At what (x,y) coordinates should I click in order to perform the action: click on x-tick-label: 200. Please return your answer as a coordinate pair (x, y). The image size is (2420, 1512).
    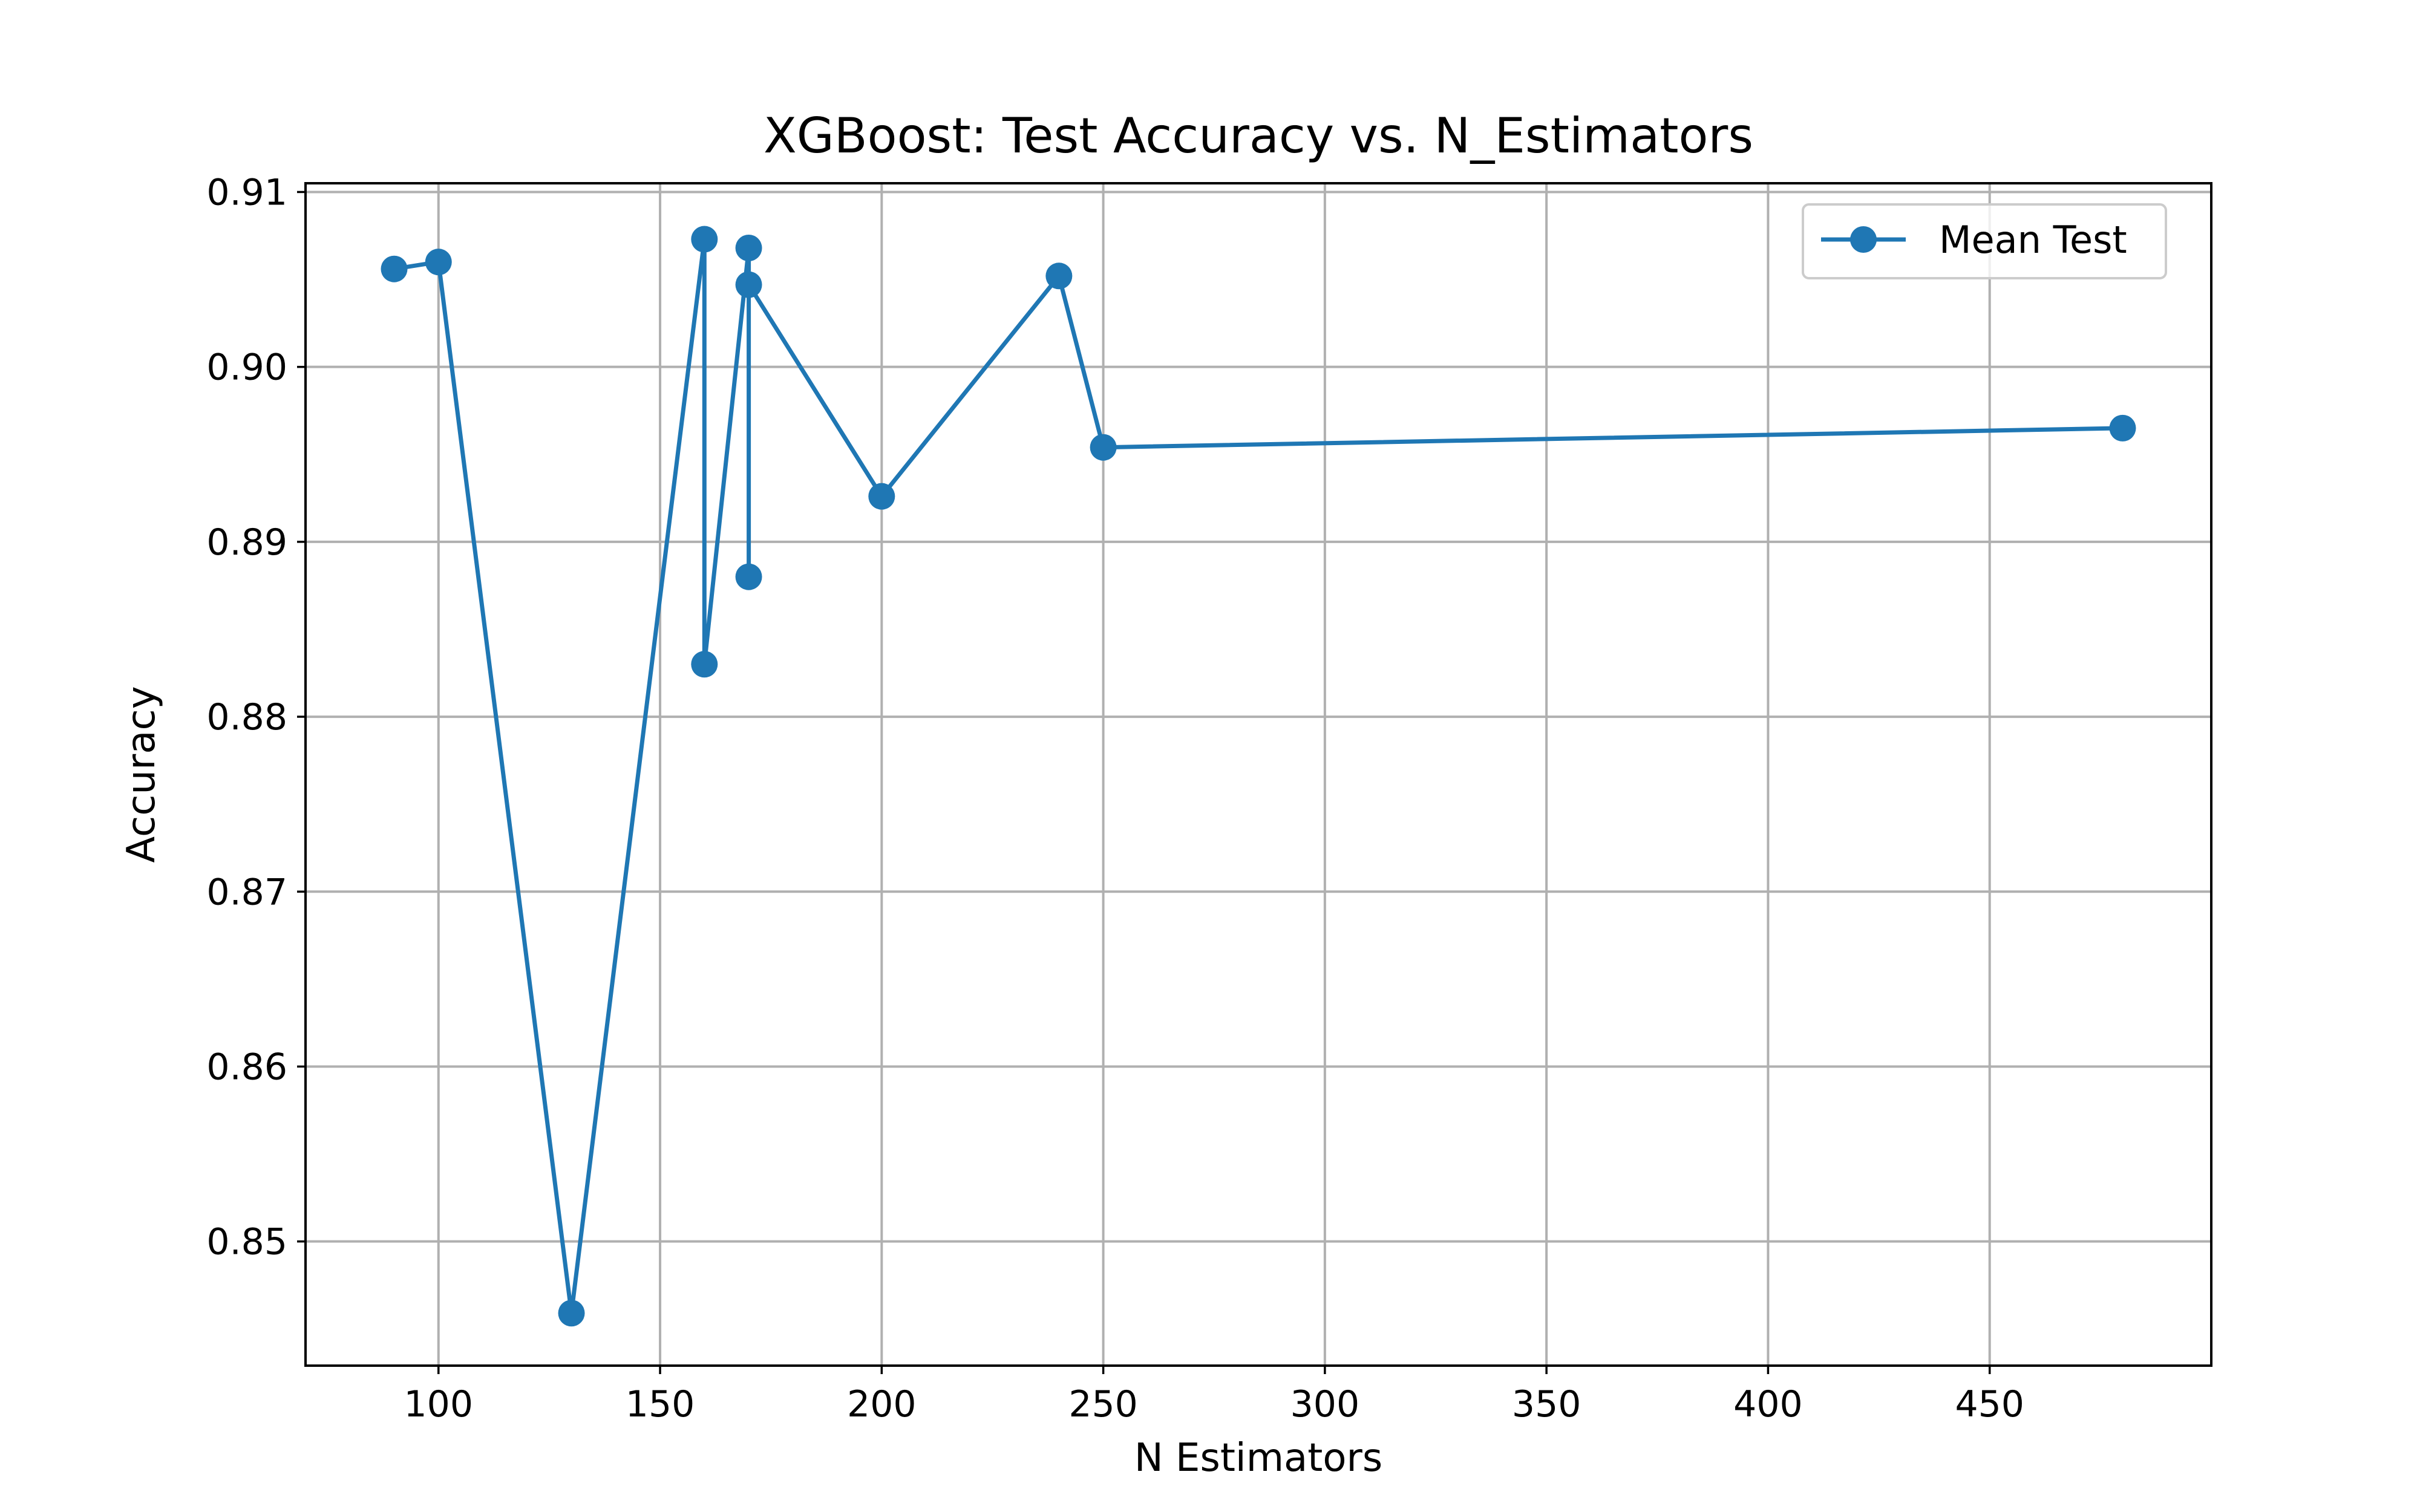
    Looking at the image, I should click on (882, 1404).